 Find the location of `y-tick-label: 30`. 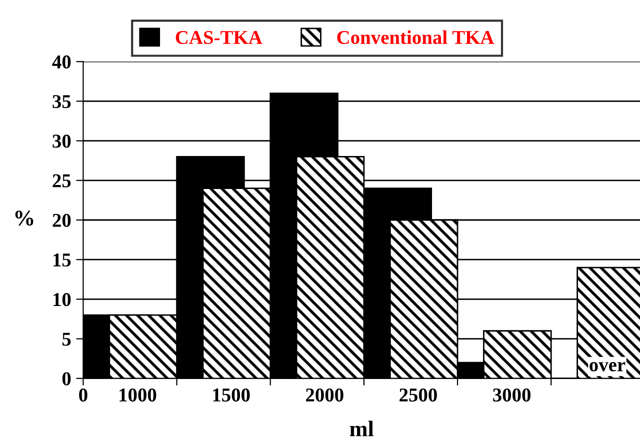

y-tick-label: 30 is located at coordinates (61, 141).